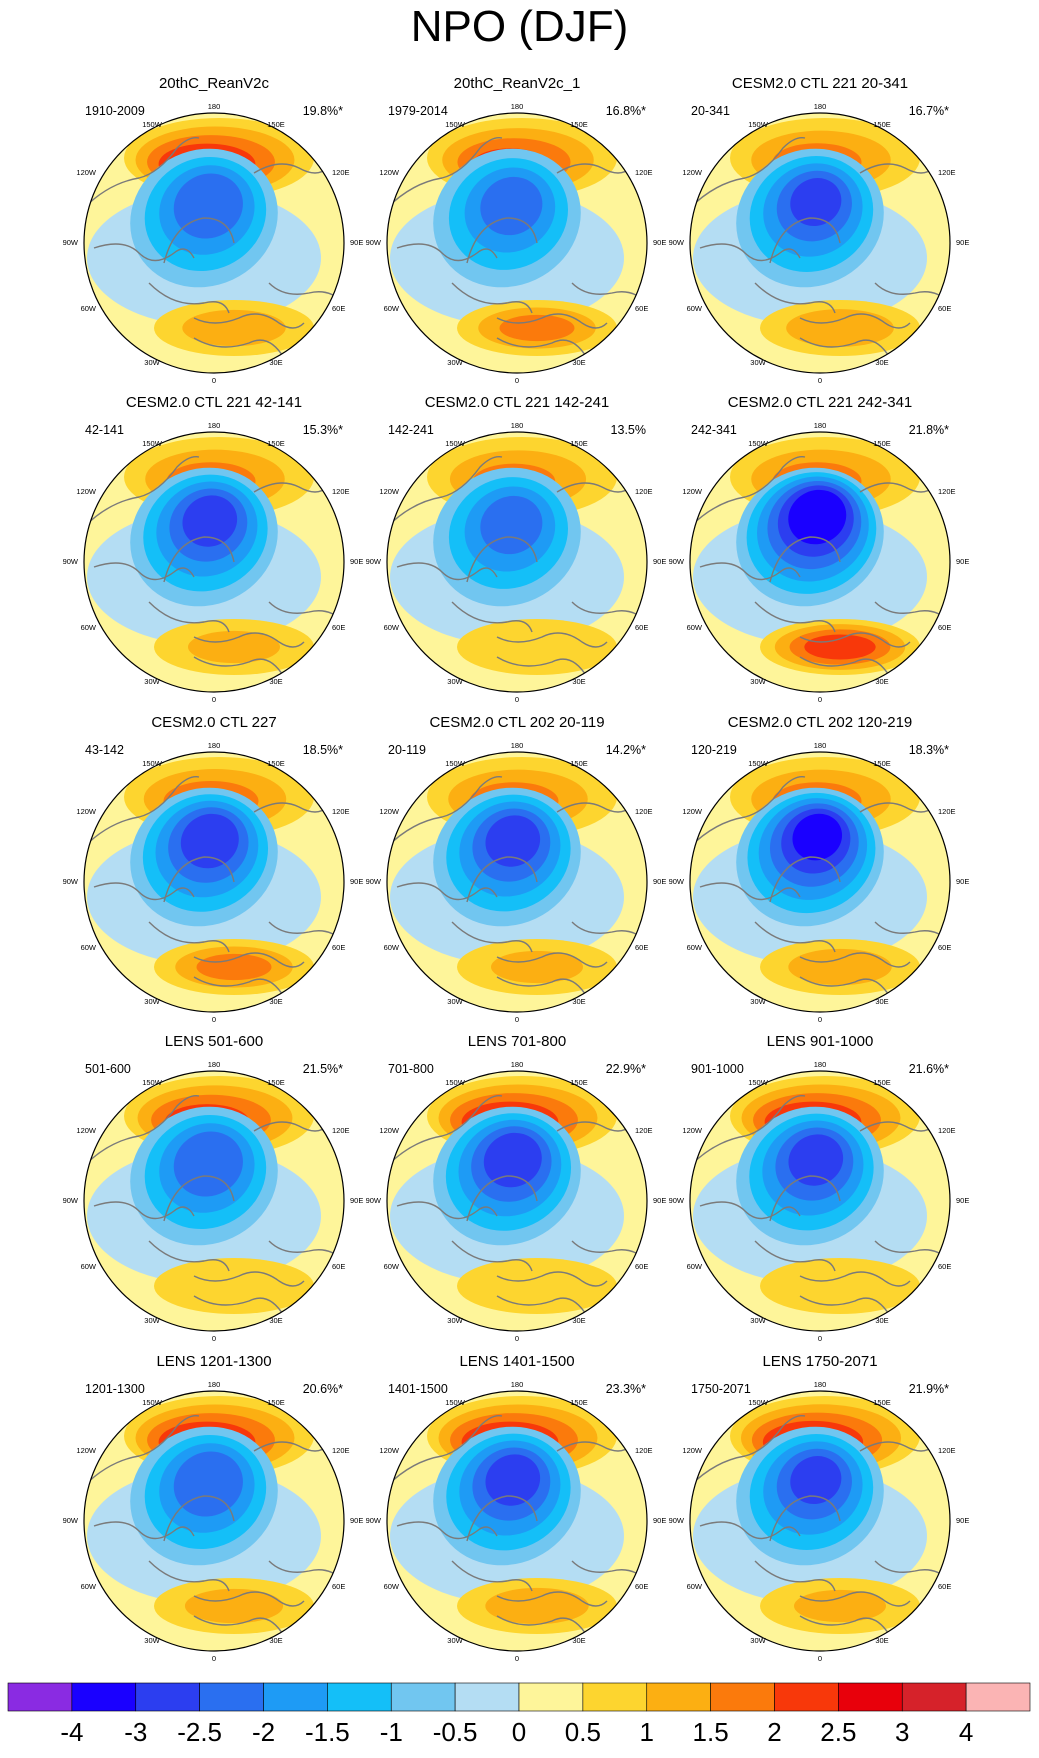 The image size is (1039, 1758). Describe the element at coordinates (115, 111) in the screenshot. I see `panel-period: 1910-2009` at that location.